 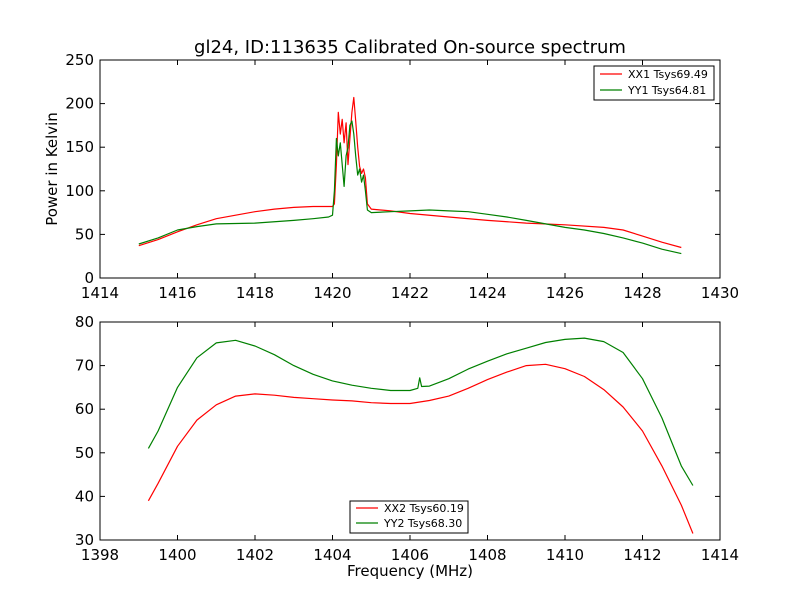 What do you see at coordinates (84, 409) in the screenshot?
I see `y-tick-label: 60` at bounding box center [84, 409].